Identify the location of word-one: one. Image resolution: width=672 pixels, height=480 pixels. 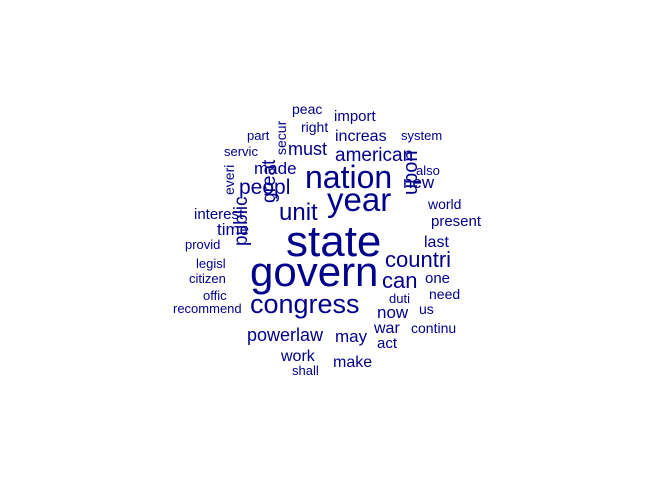
(437, 278).